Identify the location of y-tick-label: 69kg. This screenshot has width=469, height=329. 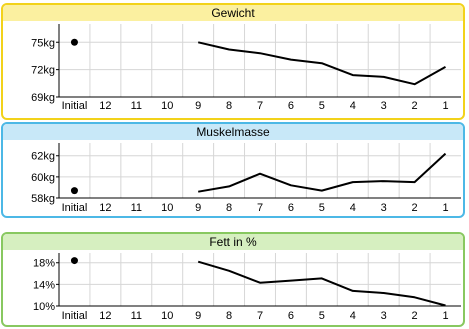
(43, 98).